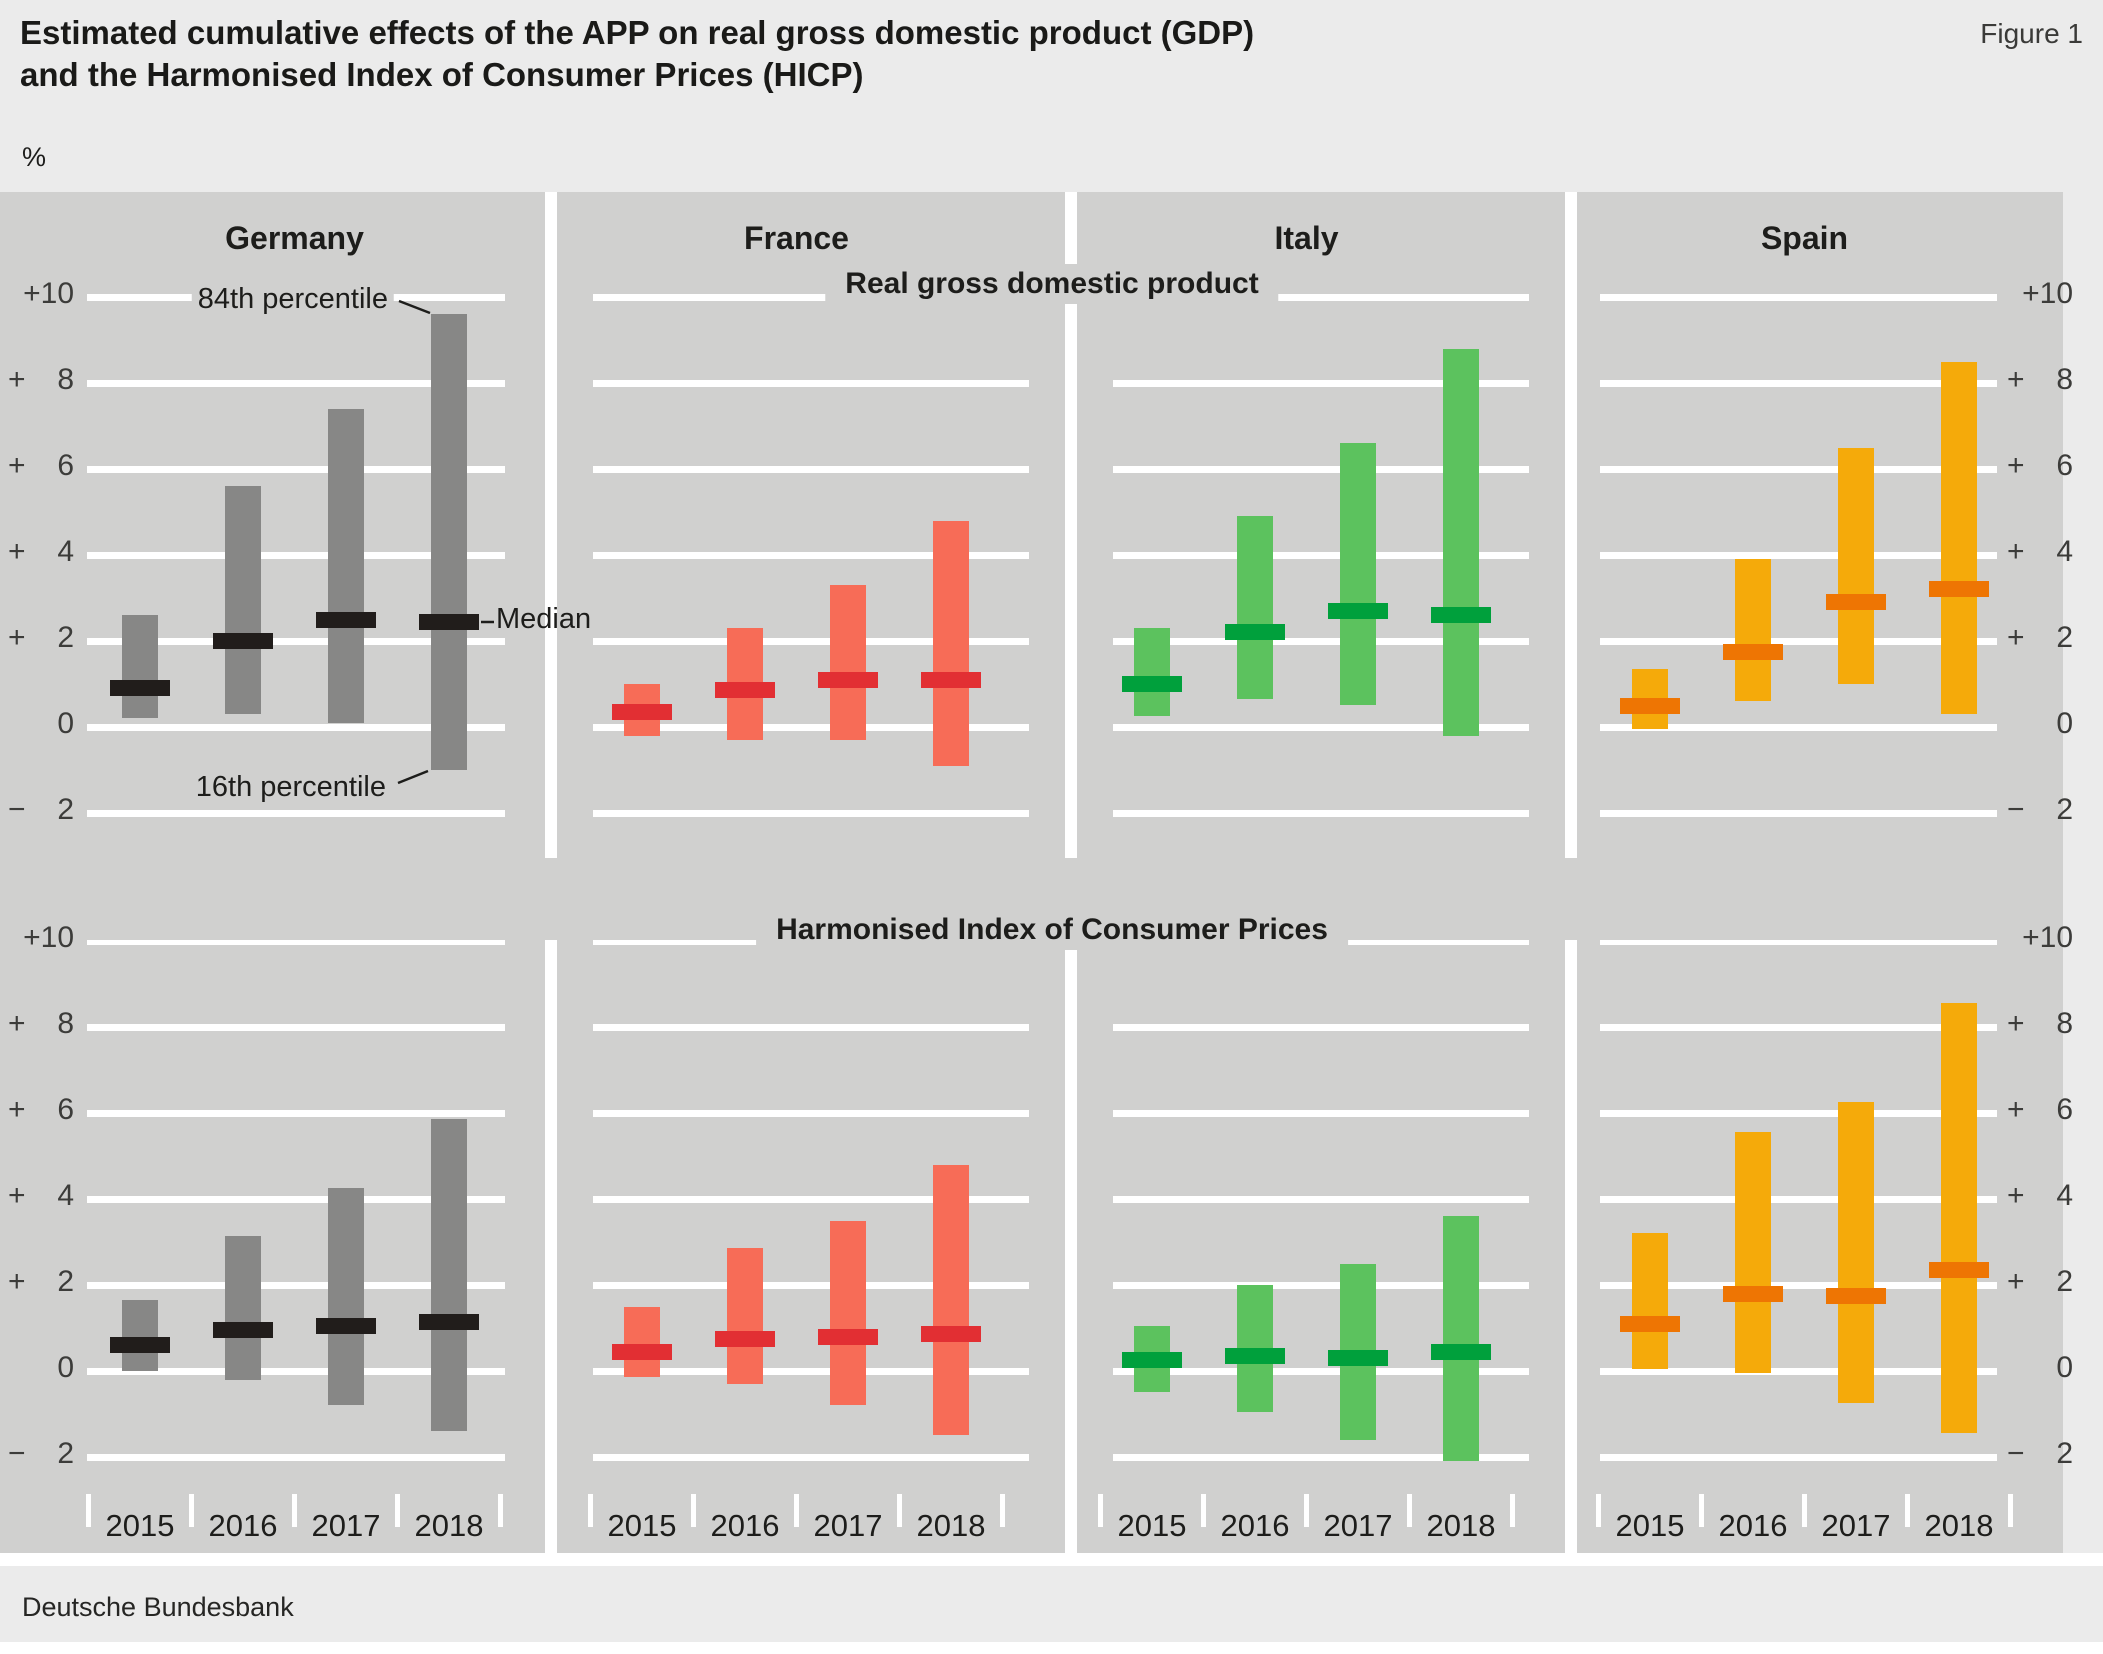 Image resolution: width=2103 pixels, height=1654 pixels. Describe the element at coordinates (292, 299) in the screenshot. I see `annotation-84th-percentile: 84th percentile` at that location.